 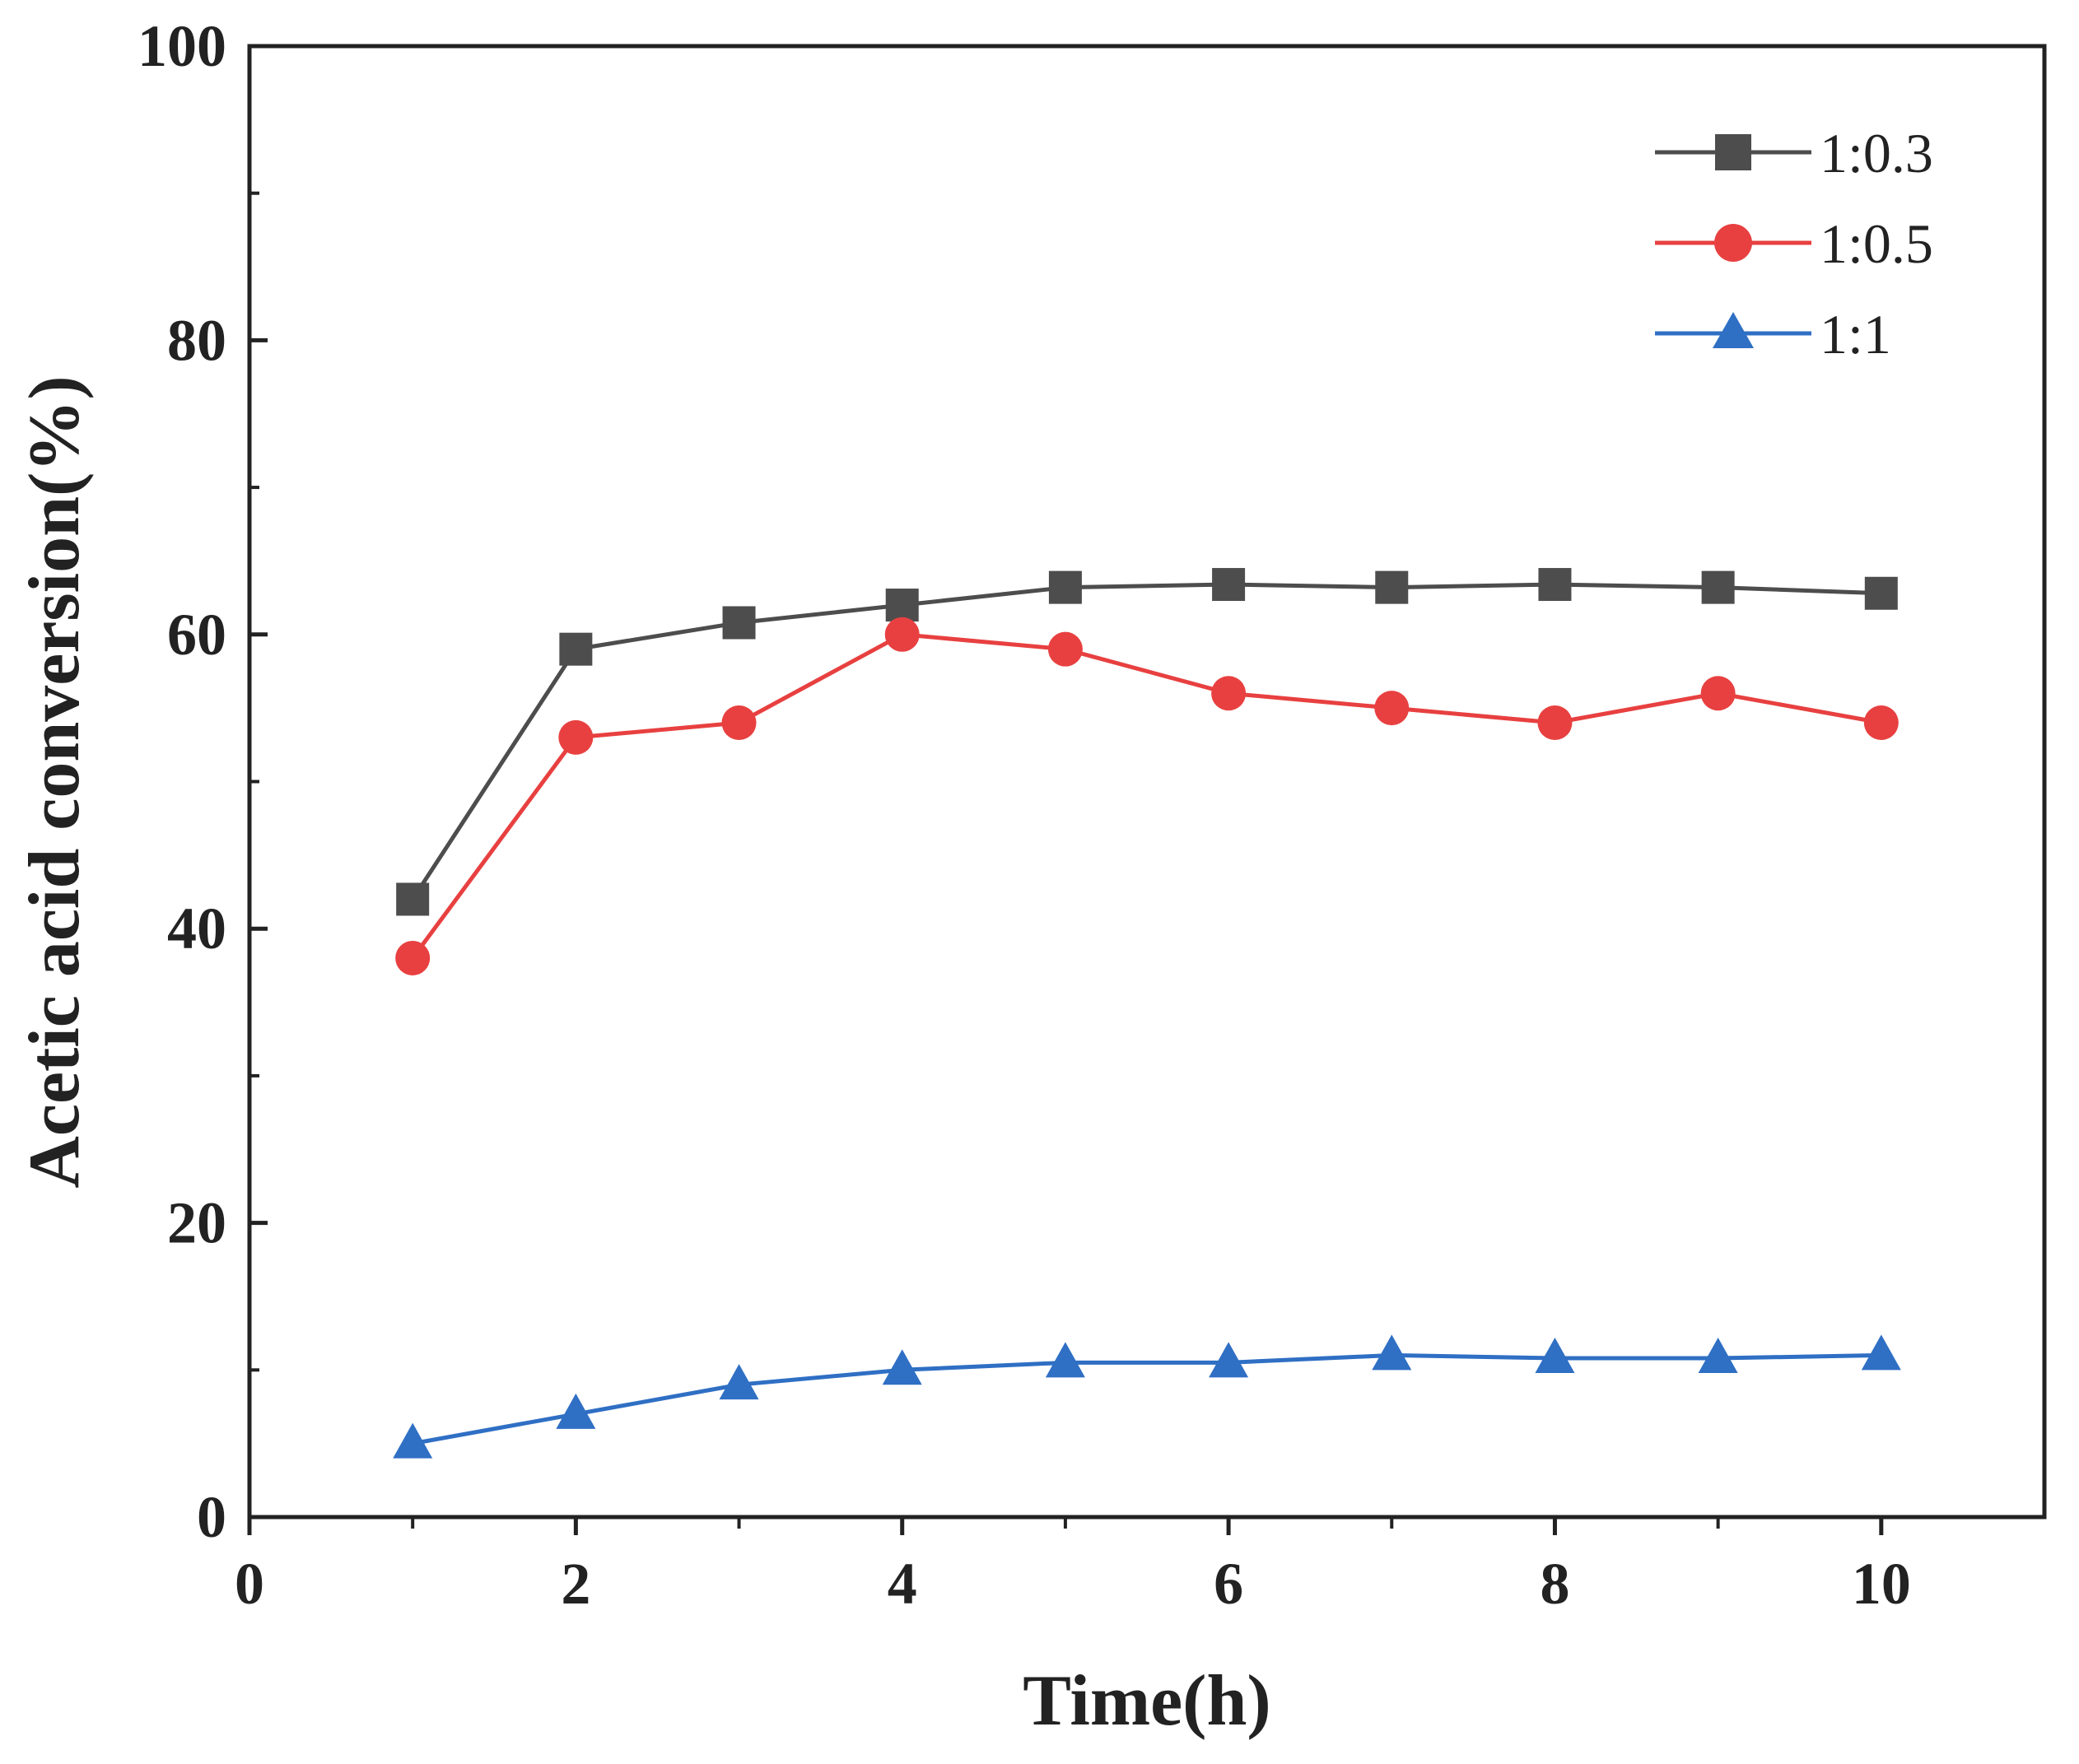 What do you see at coordinates (211, 1517) in the screenshot?
I see `y-tick-label-0: 0` at bounding box center [211, 1517].